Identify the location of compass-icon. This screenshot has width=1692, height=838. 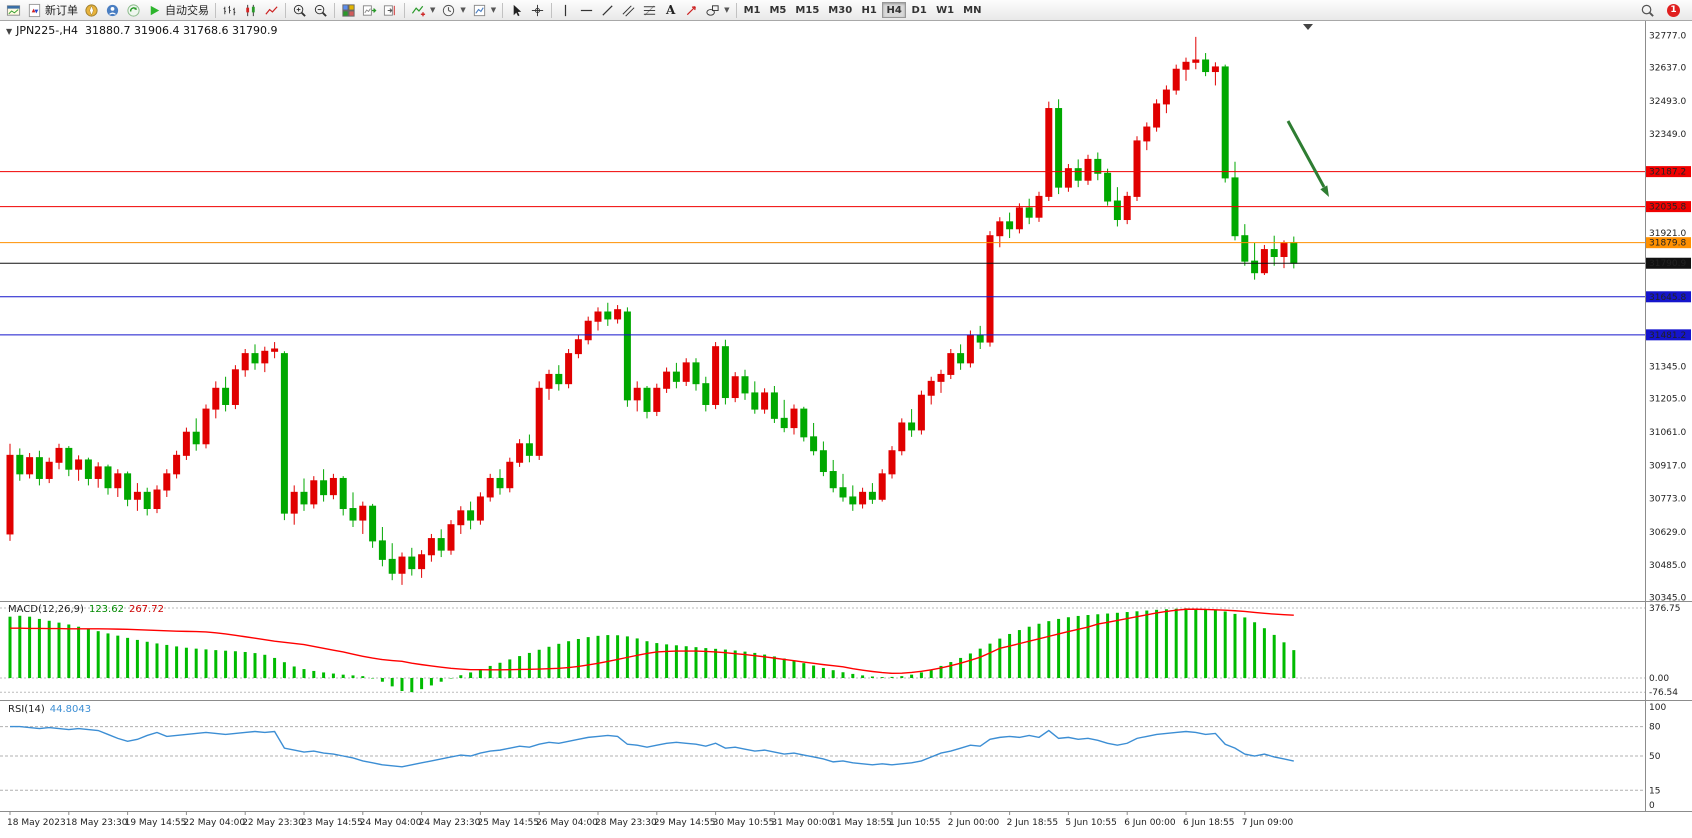
(91, 10).